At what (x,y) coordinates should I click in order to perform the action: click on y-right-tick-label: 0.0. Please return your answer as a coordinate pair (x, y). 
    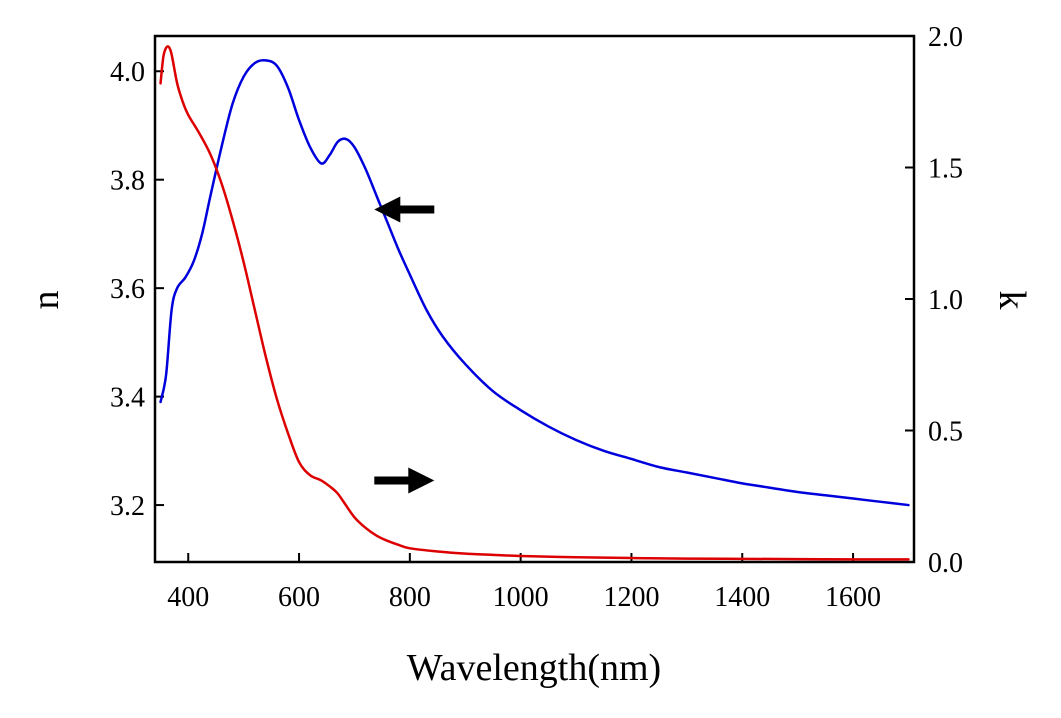
    Looking at the image, I should click on (945, 563).